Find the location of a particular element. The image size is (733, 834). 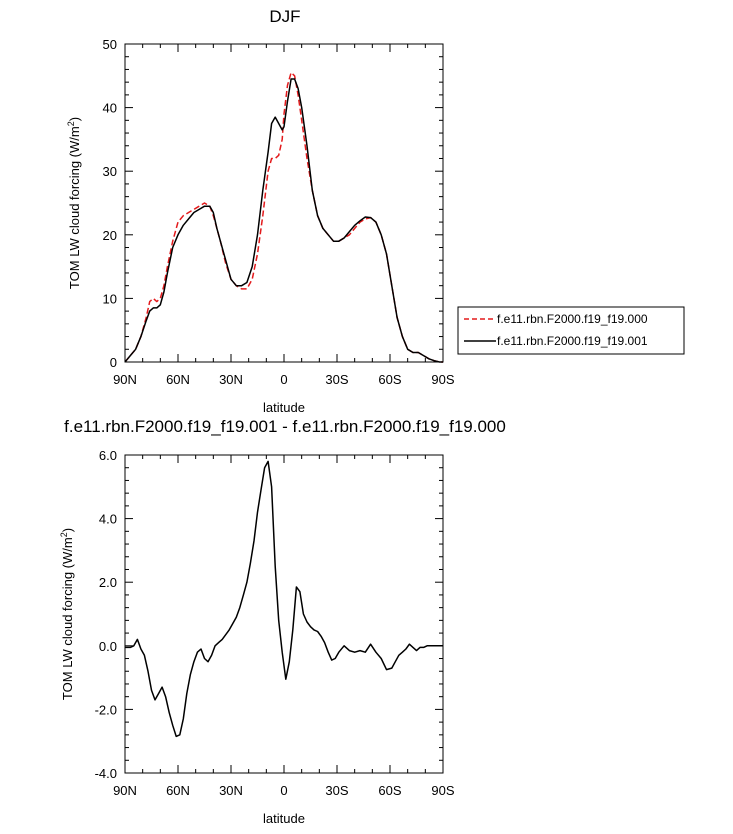

legend-label-series-000: f.e11.rbn.F2000.f19_f19.000 is located at coordinates (572, 319).